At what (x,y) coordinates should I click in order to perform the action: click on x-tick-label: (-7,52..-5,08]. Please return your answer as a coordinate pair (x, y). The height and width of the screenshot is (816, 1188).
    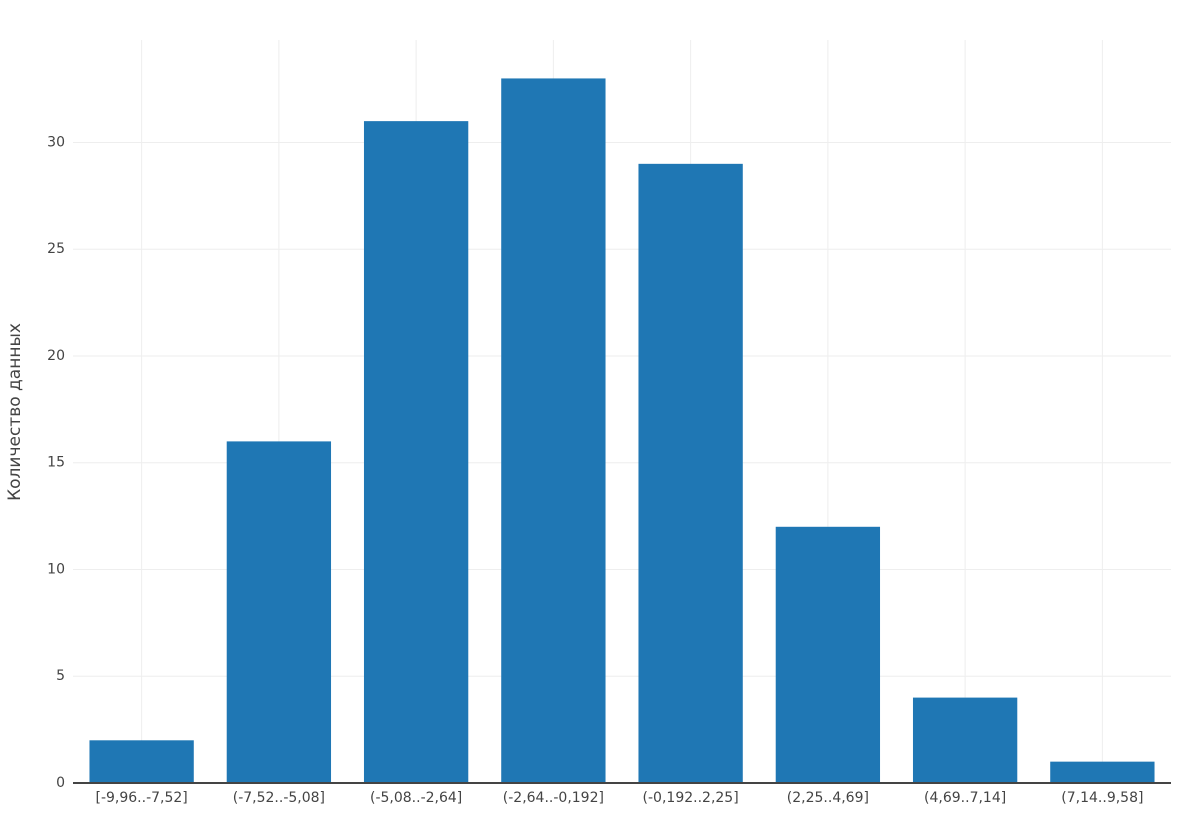
    Looking at the image, I should click on (279, 798).